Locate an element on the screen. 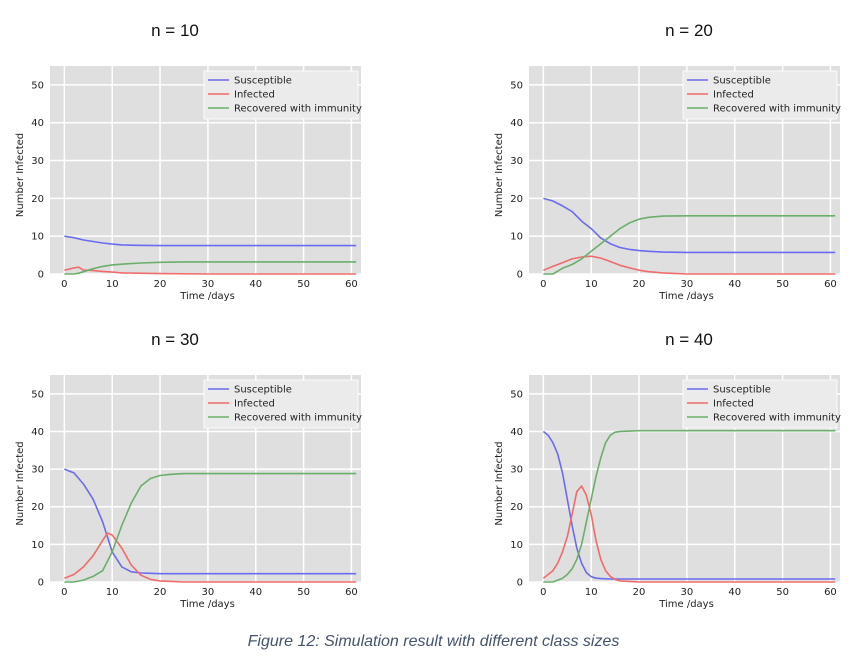 The height and width of the screenshot is (667, 867). subplot-title: n = 20 is located at coordinates (689, 30).